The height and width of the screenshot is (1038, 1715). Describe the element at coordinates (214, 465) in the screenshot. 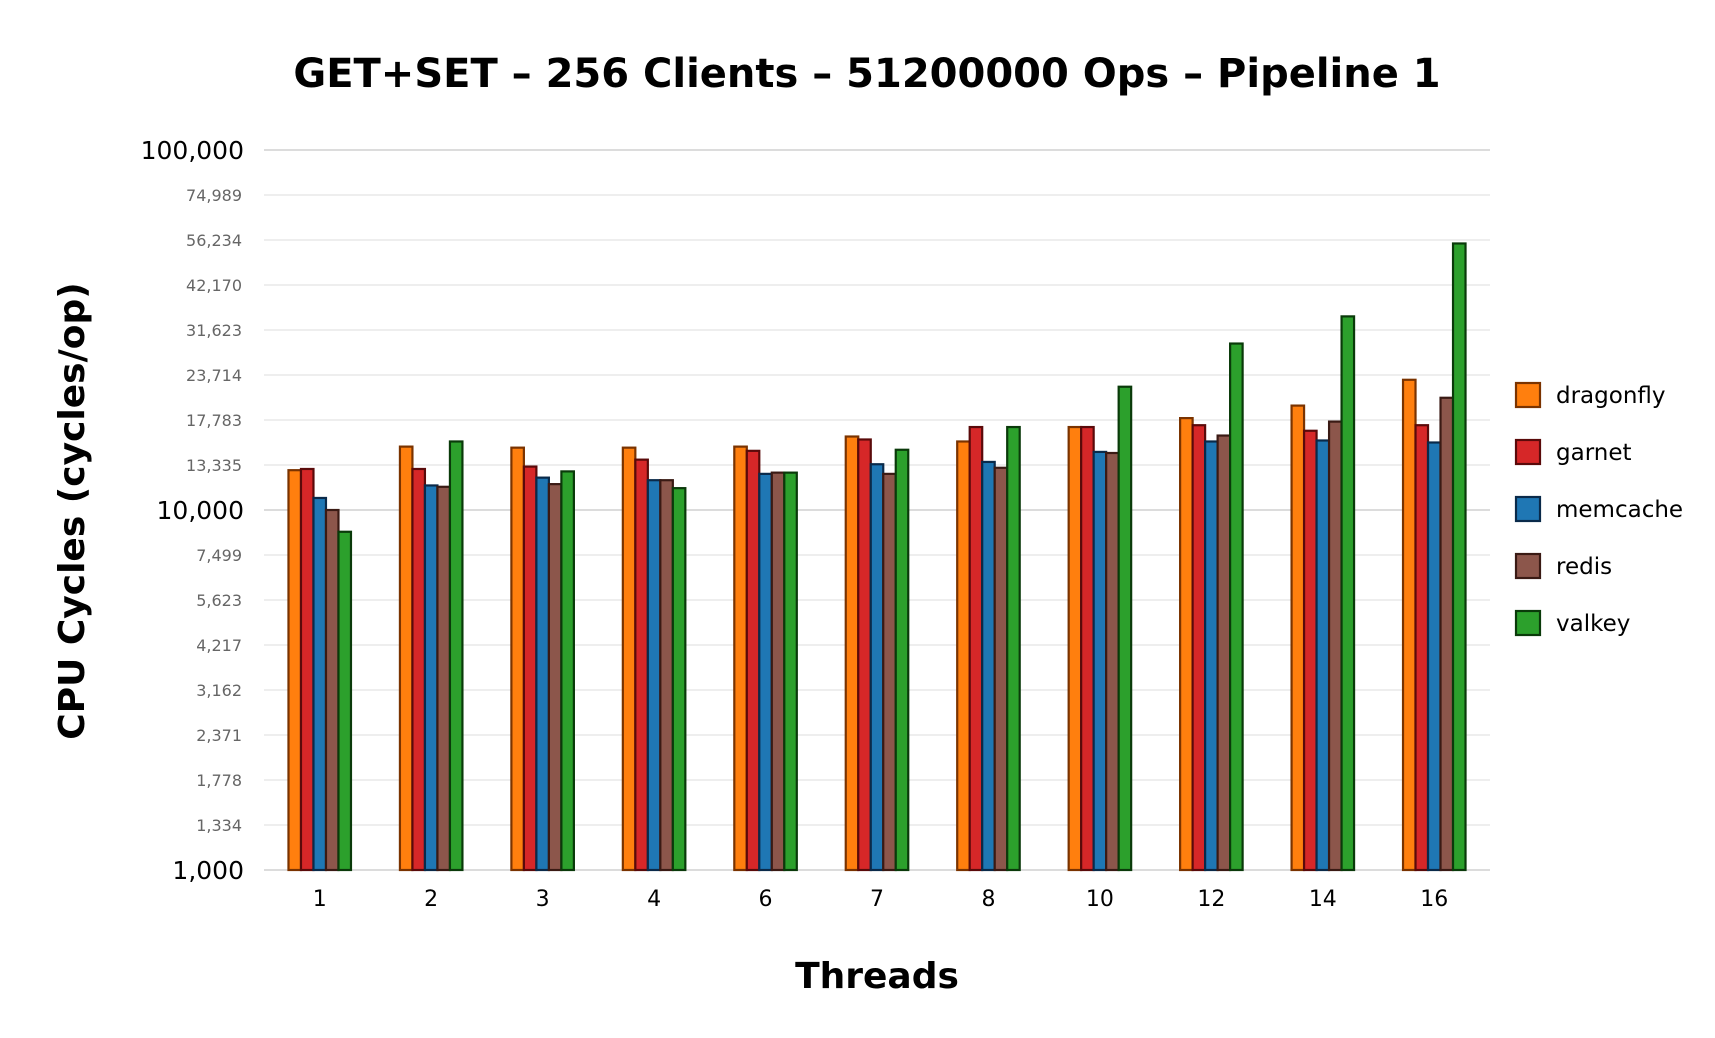

I see `y-tick-label: 13,335` at that location.